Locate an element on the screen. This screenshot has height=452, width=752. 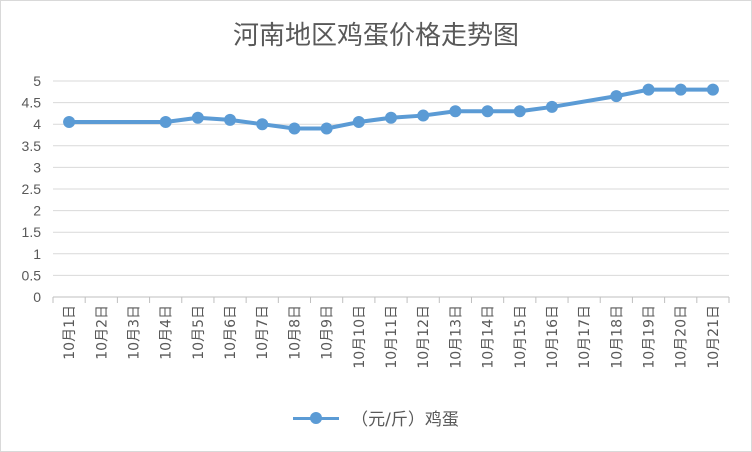
x-tick-label: 10月10日 is located at coordinates (360, 337).